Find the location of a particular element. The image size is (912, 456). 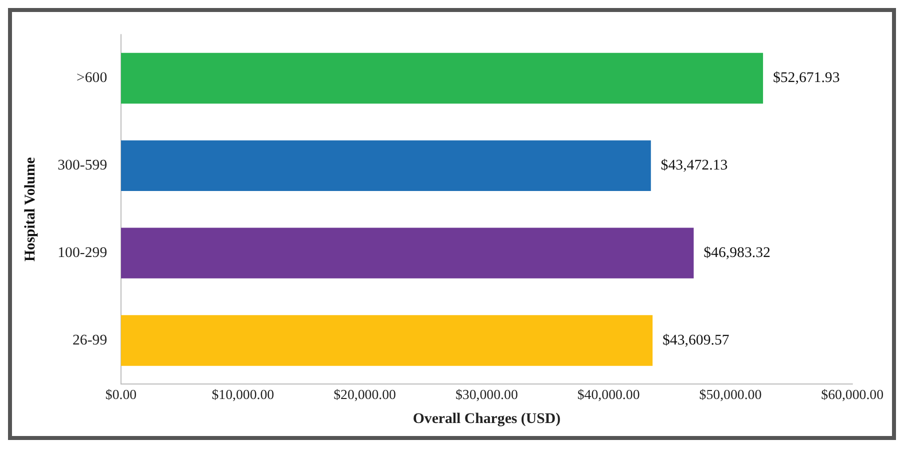

data-label: $43,609.57 is located at coordinates (696, 340).